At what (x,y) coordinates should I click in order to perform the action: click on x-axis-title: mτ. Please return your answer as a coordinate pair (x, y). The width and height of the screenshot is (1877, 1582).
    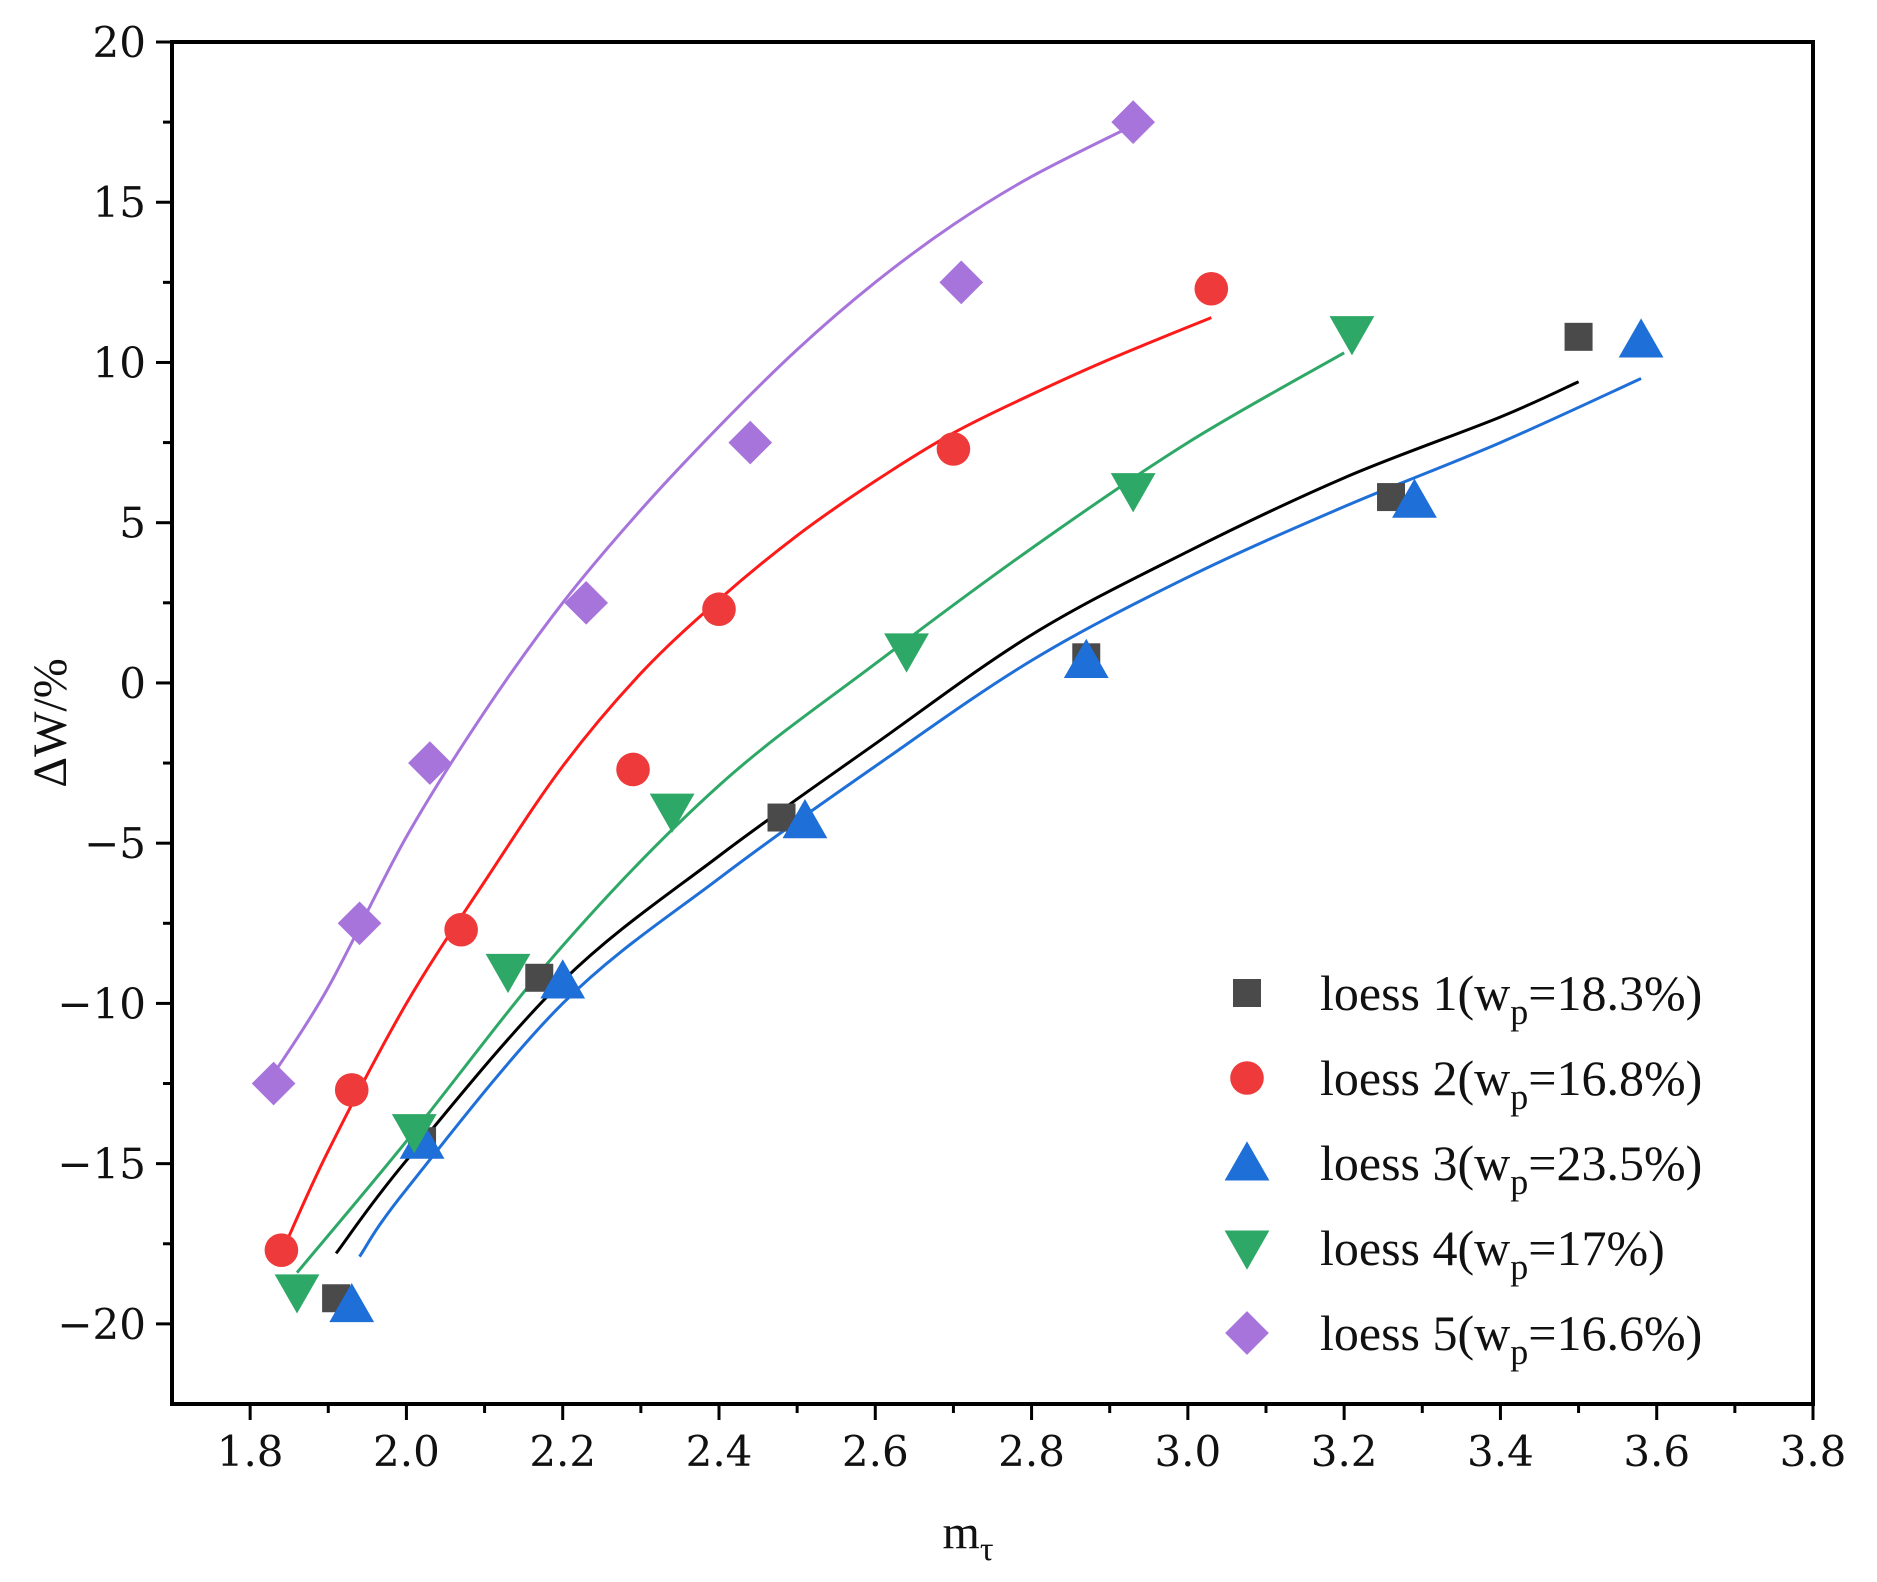
    Looking at the image, I should click on (967, 1537).